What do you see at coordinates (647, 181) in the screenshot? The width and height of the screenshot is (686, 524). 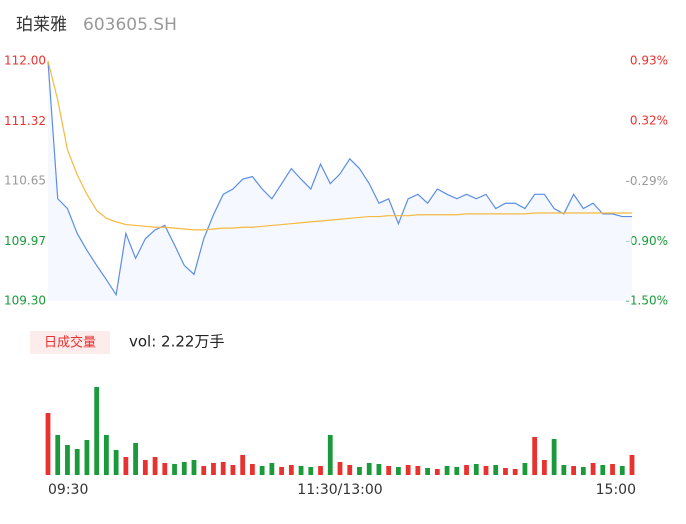 I see `y2-tick-label: -0.29%` at bounding box center [647, 181].